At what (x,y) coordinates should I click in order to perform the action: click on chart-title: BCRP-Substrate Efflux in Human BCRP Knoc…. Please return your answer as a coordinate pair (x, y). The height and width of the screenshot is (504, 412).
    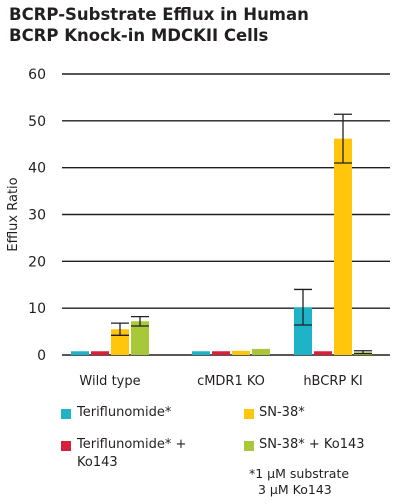
    Looking at the image, I should click on (159, 25).